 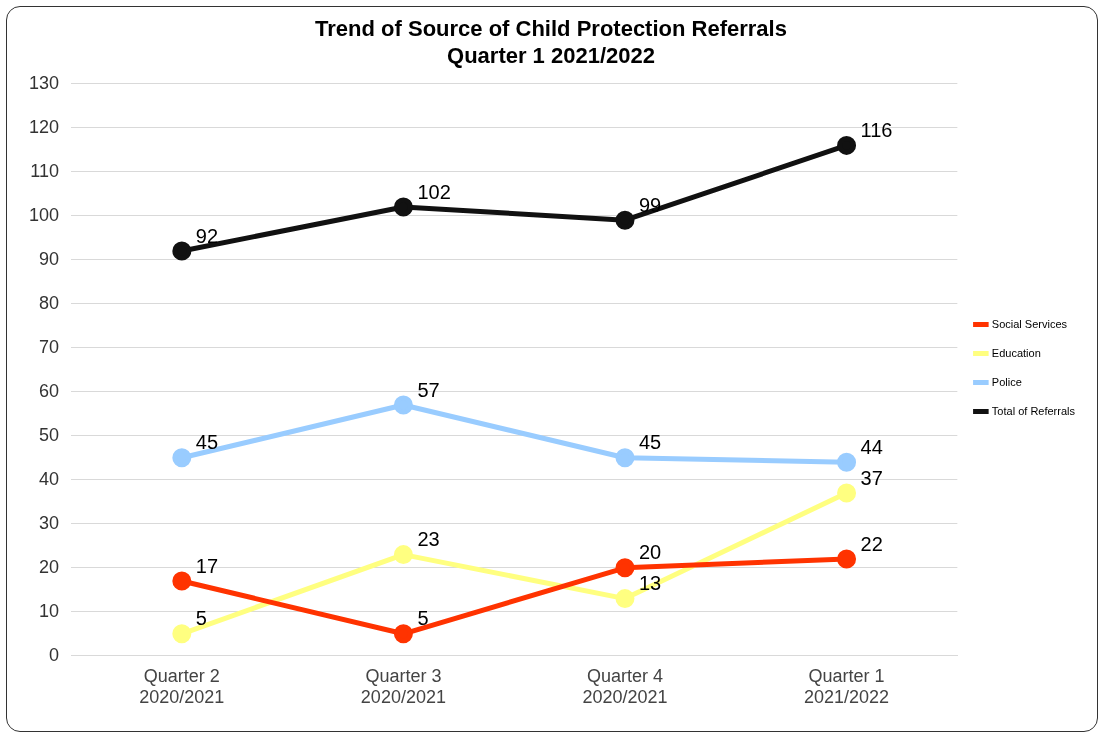 I want to click on legend-label: Police, so click(x=1006, y=381).